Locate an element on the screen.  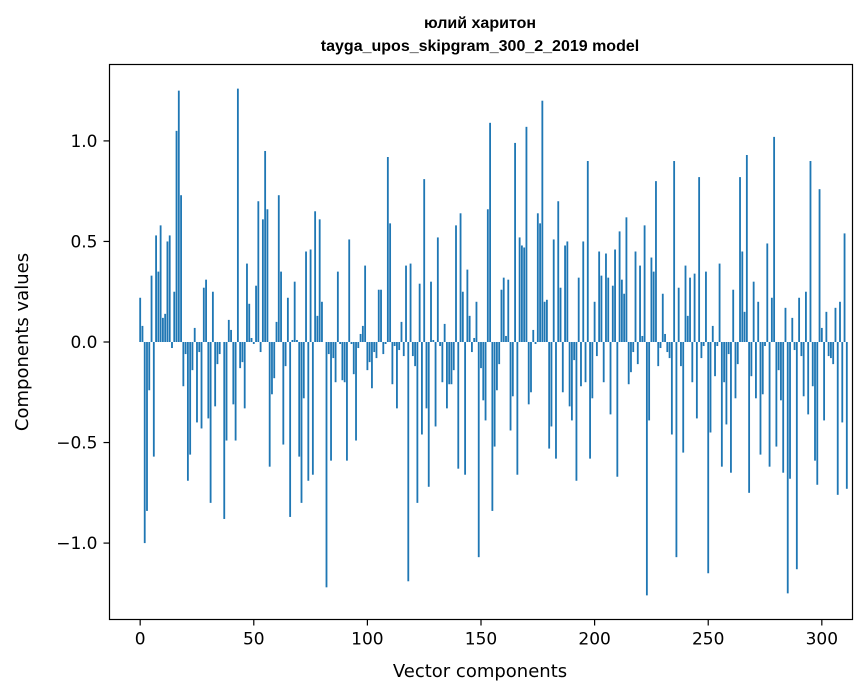
x-tick-label: 200 is located at coordinates (594, 640).